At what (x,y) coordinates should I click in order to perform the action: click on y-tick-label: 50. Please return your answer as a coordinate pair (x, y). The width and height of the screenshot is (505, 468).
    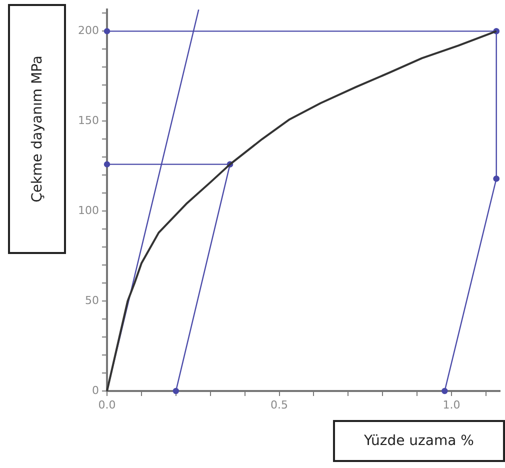
    Looking at the image, I should click on (92, 300).